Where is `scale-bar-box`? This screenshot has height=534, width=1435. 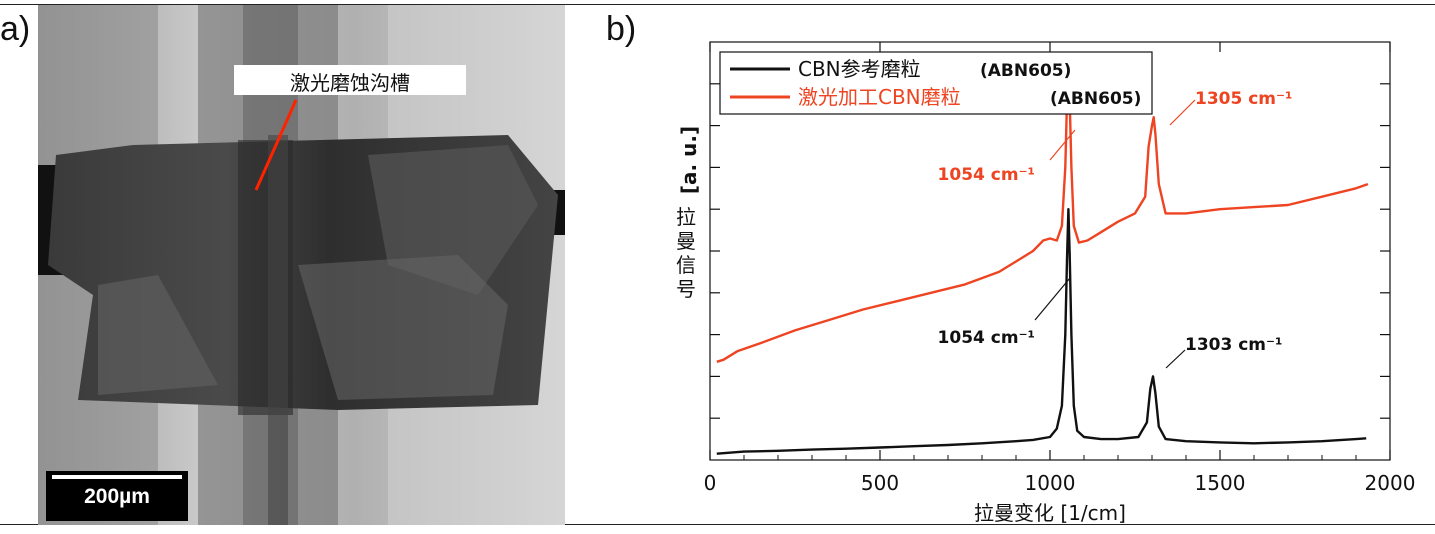 scale-bar-box is located at coordinates (117, 496).